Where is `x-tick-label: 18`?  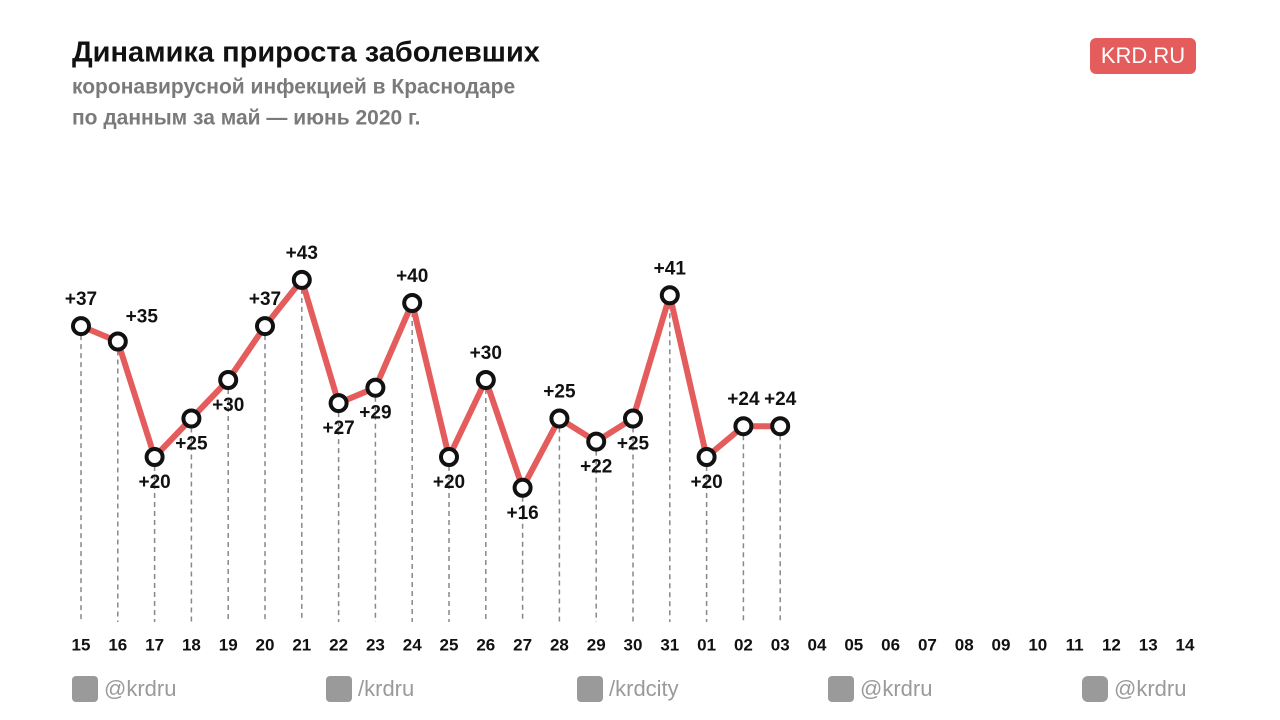 x-tick-label: 18 is located at coordinates (191, 644).